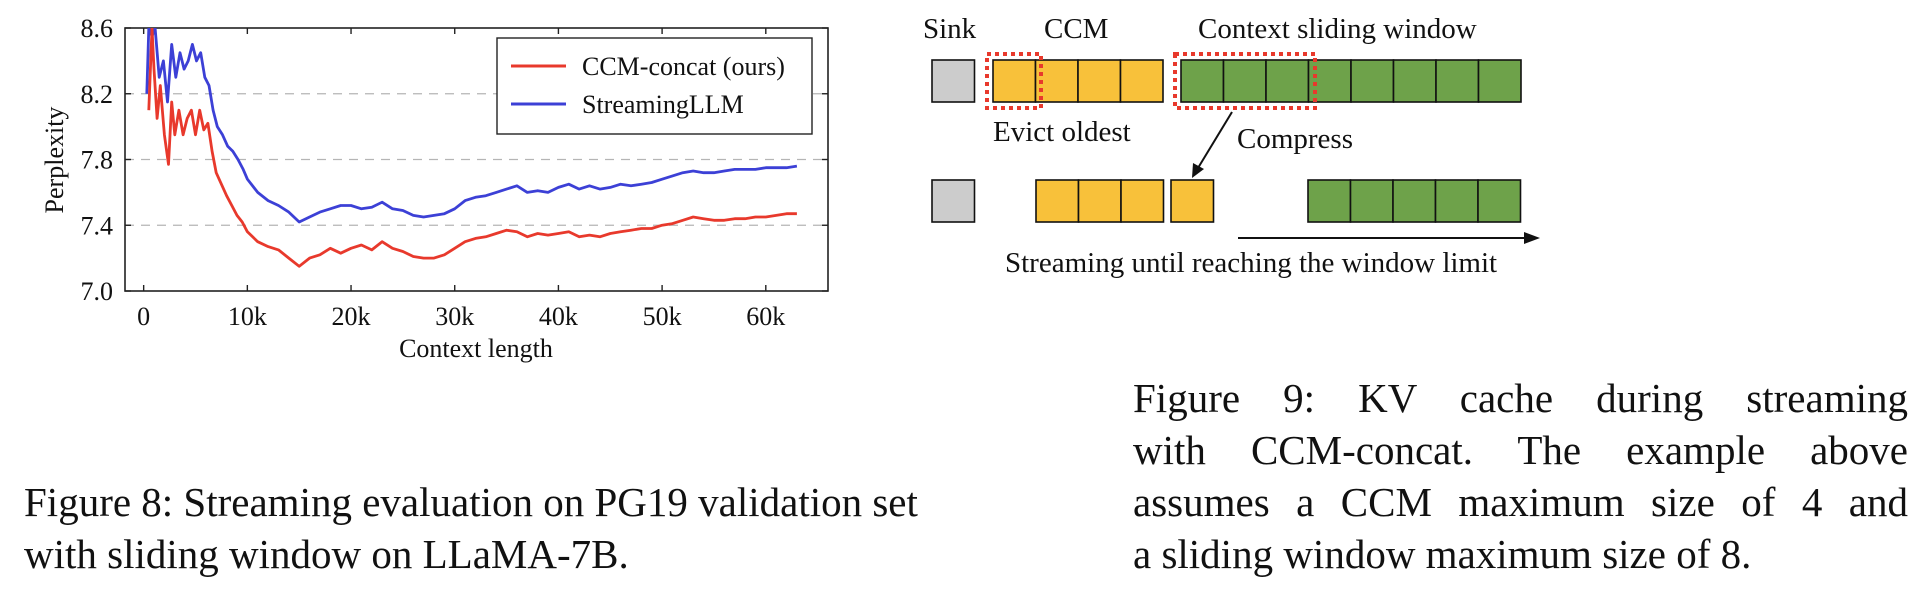 Image resolution: width=1922 pixels, height=598 pixels. Describe the element at coordinates (1520, 502) in the screenshot. I see `caption-line: assumes a CCM maximum size of 4 and` at that location.